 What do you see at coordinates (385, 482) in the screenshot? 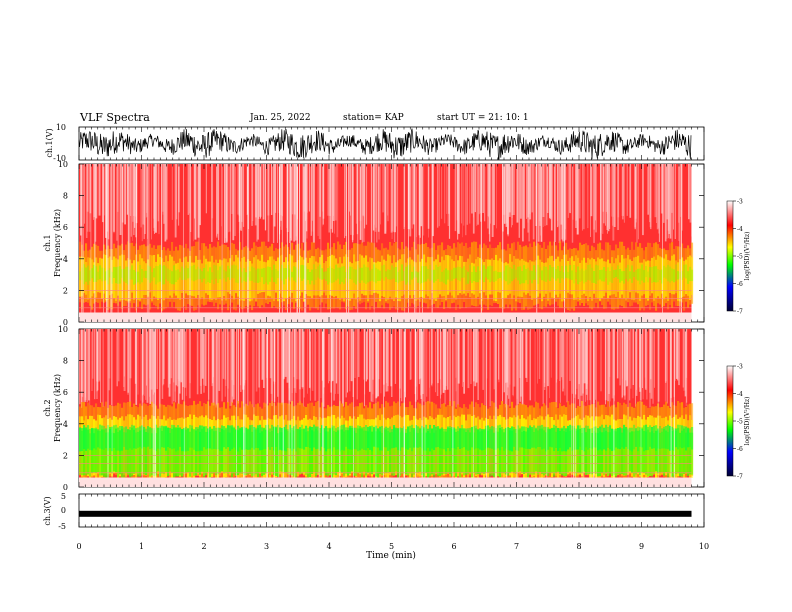
I see `spectrogram-lowfreq-strip` at bounding box center [385, 482].